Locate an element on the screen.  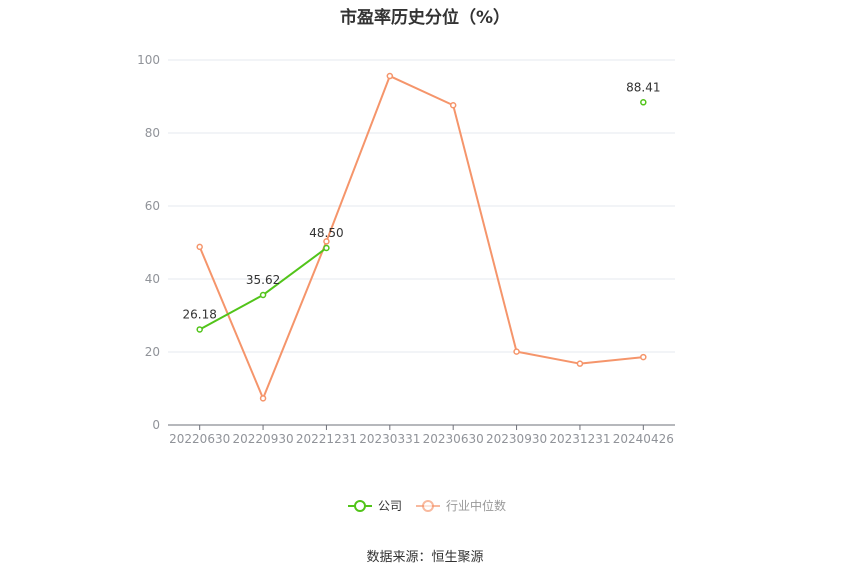
data-label: 35.62 is located at coordinates (263, 280).